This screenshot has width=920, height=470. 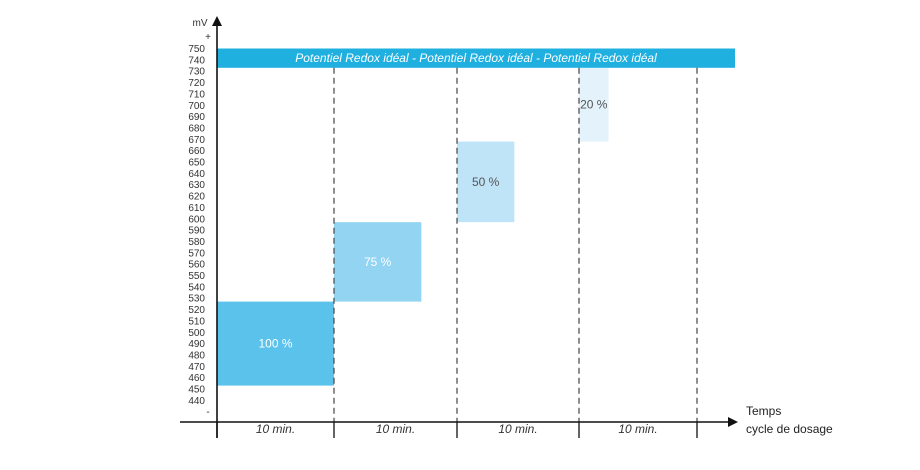 I want to click on y-tick-label-600: 600, so click(x=196, y=219).